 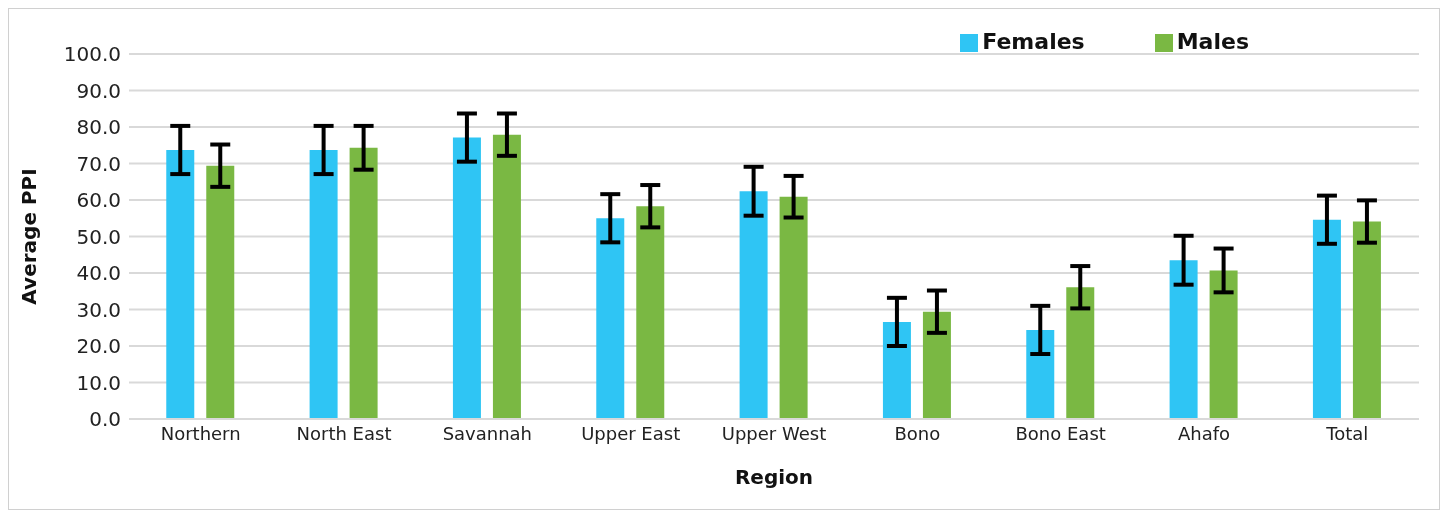 What do you see at coordinates (1204, 433) in the screenshot?
I see `x-tick-label: Ahafo` at bounding box center [1204, 433].